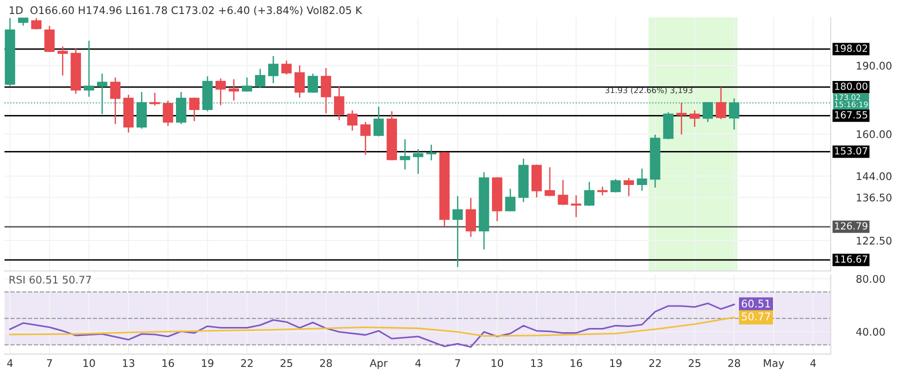  Describe the element at coordinates (874, 134) in the screenshot. I see `y-tick-label: 160.00` at that location.